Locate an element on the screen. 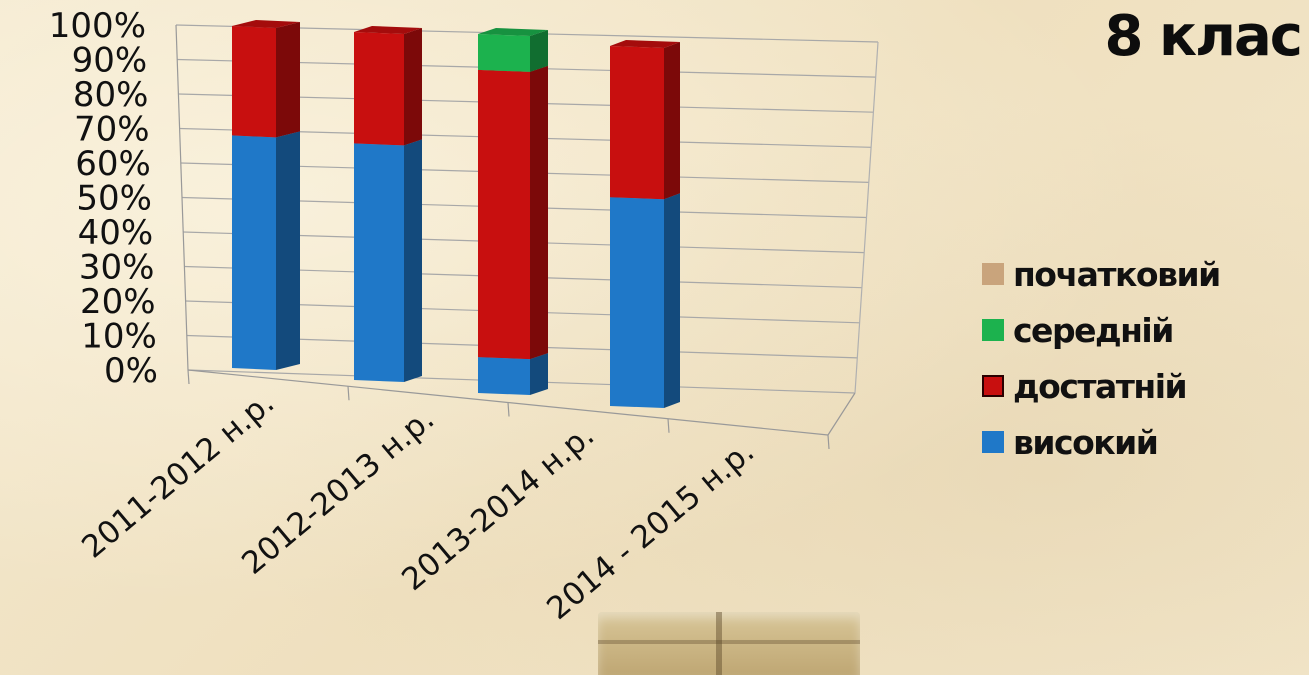 The height and width of the screenshot is (675, 1309). x-category-label: 2011-2012 н.р. is located at coordinates (178, 475).